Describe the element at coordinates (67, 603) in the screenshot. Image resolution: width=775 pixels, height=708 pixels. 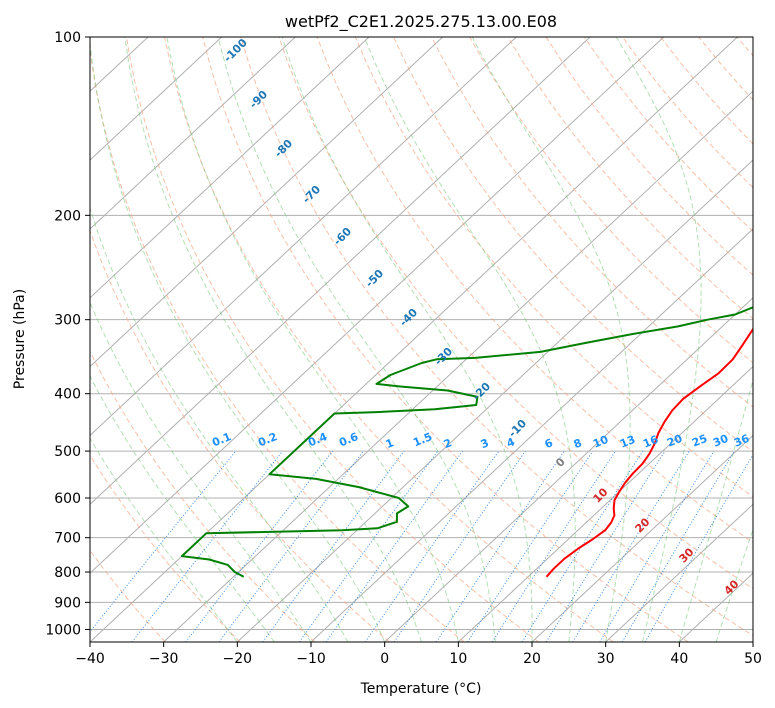
I see `y-tick-label: 900` at that location.